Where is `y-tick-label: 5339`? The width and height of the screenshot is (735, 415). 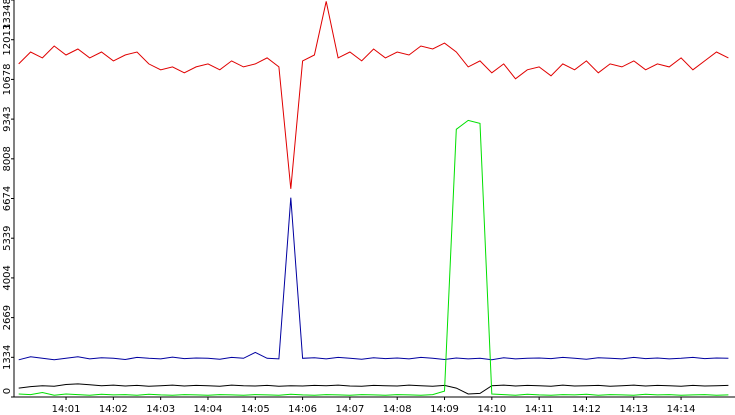 y-tick-label: 5339 is located at coordinates (7, 237).